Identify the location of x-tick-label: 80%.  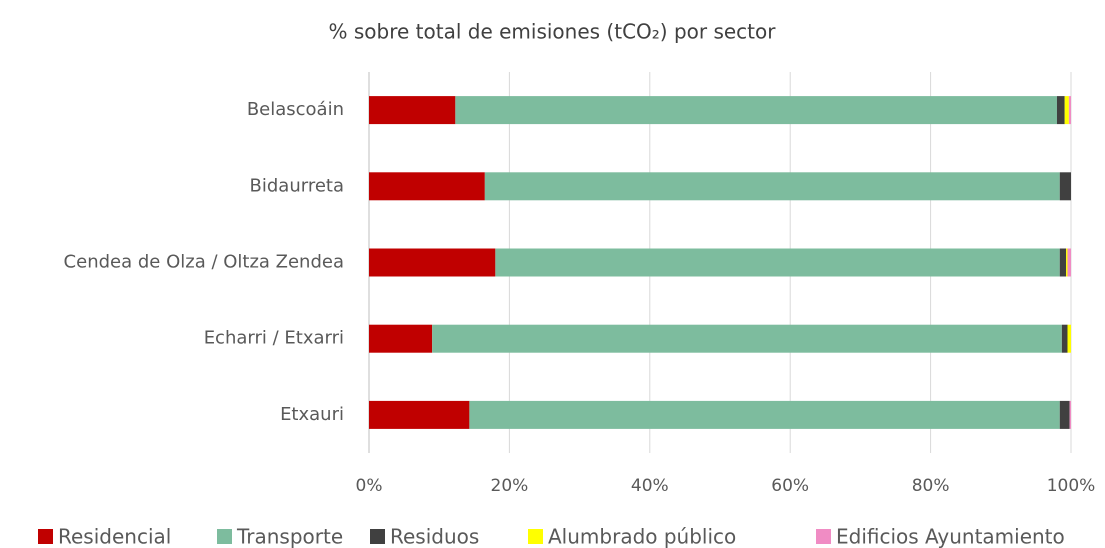
(931, 486).